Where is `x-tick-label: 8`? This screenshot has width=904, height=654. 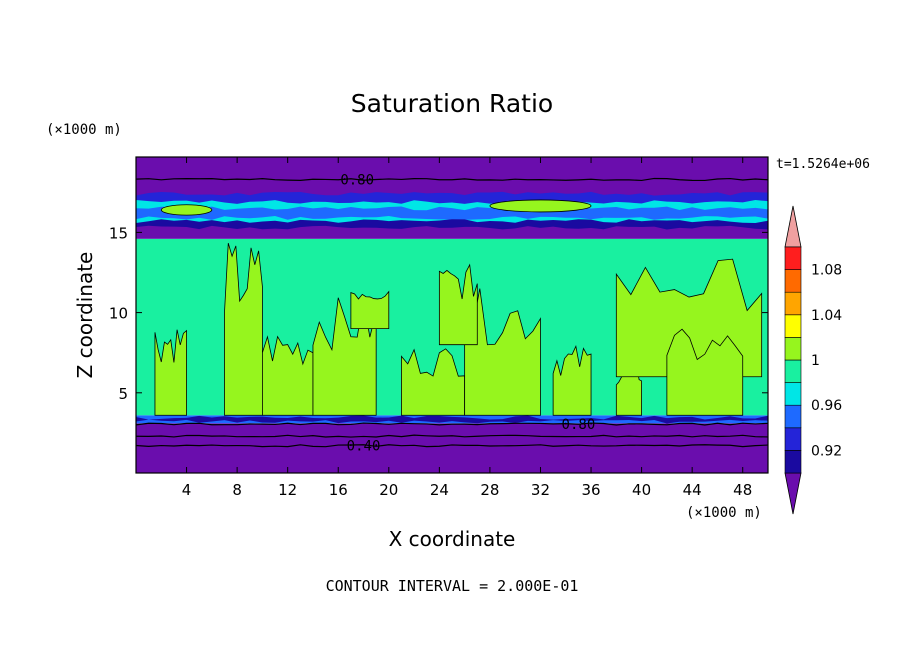
x-tick-label: 8 is located at coordinates (237, 490).